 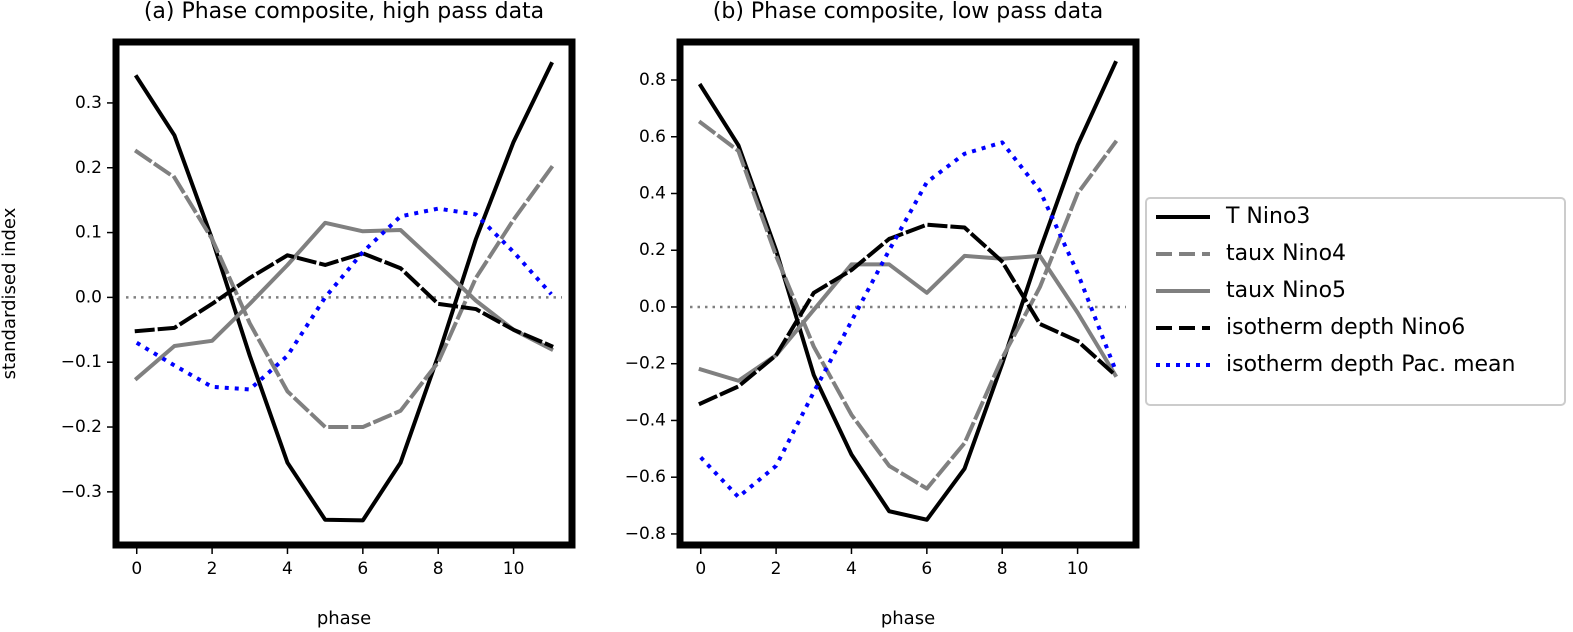 I want to click on legend-box, so click(x=1355, y=301).